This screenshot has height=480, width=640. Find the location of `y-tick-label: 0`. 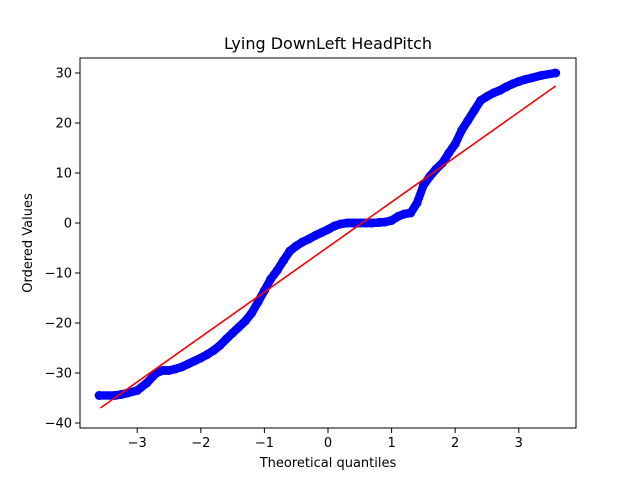

y-tick-label: 0 is located at coordinates (68, 224).